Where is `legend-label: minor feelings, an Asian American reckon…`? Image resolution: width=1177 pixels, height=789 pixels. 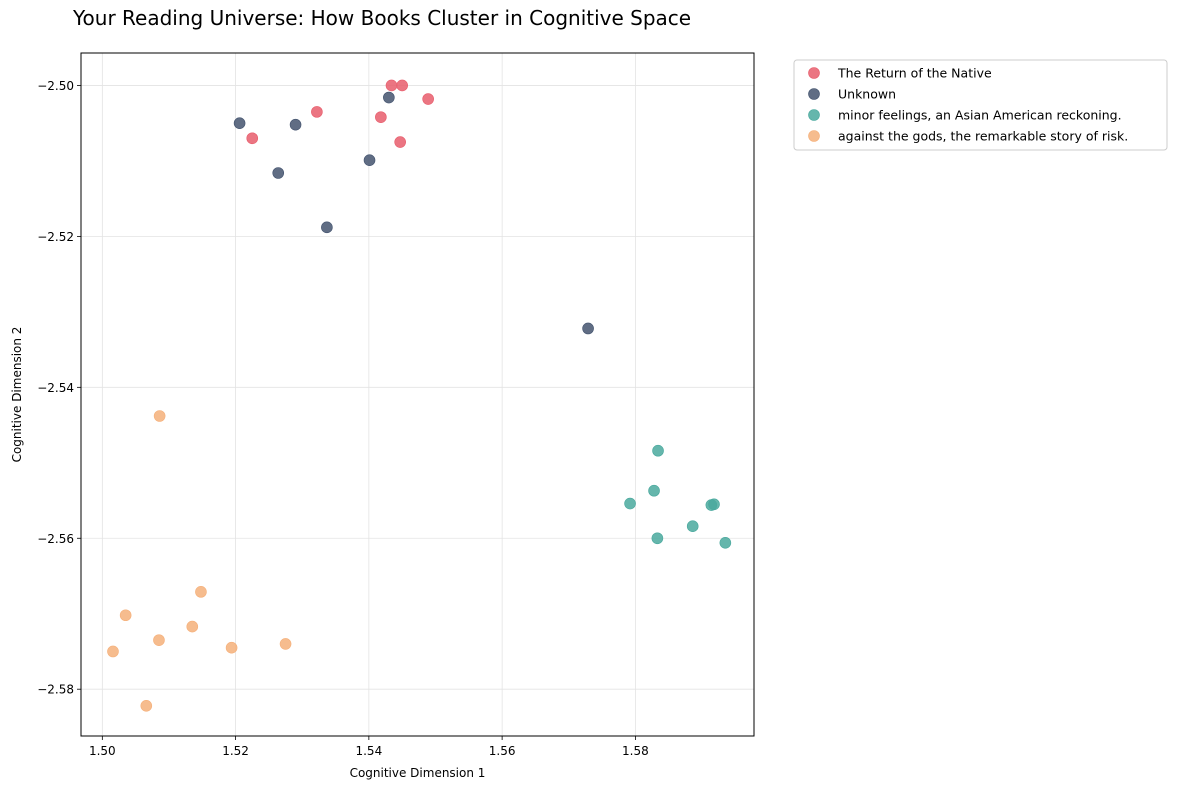 legend-label: minor feelings, an Asian American reckon… is located at coordinates (980, 115).